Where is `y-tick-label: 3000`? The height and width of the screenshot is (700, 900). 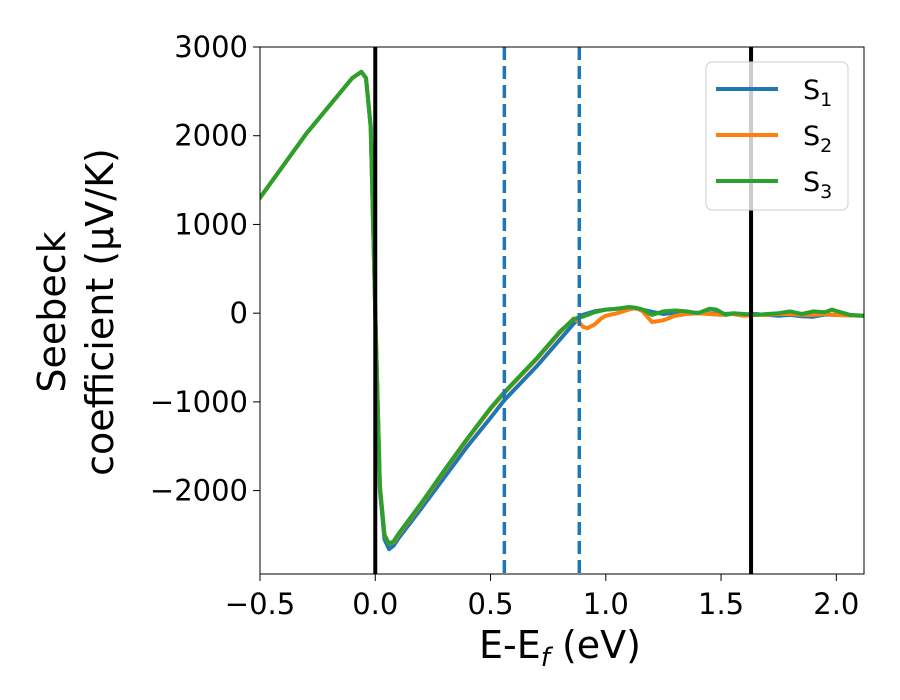 y-tick-label: 3000 is located at coordinates (211, 47).